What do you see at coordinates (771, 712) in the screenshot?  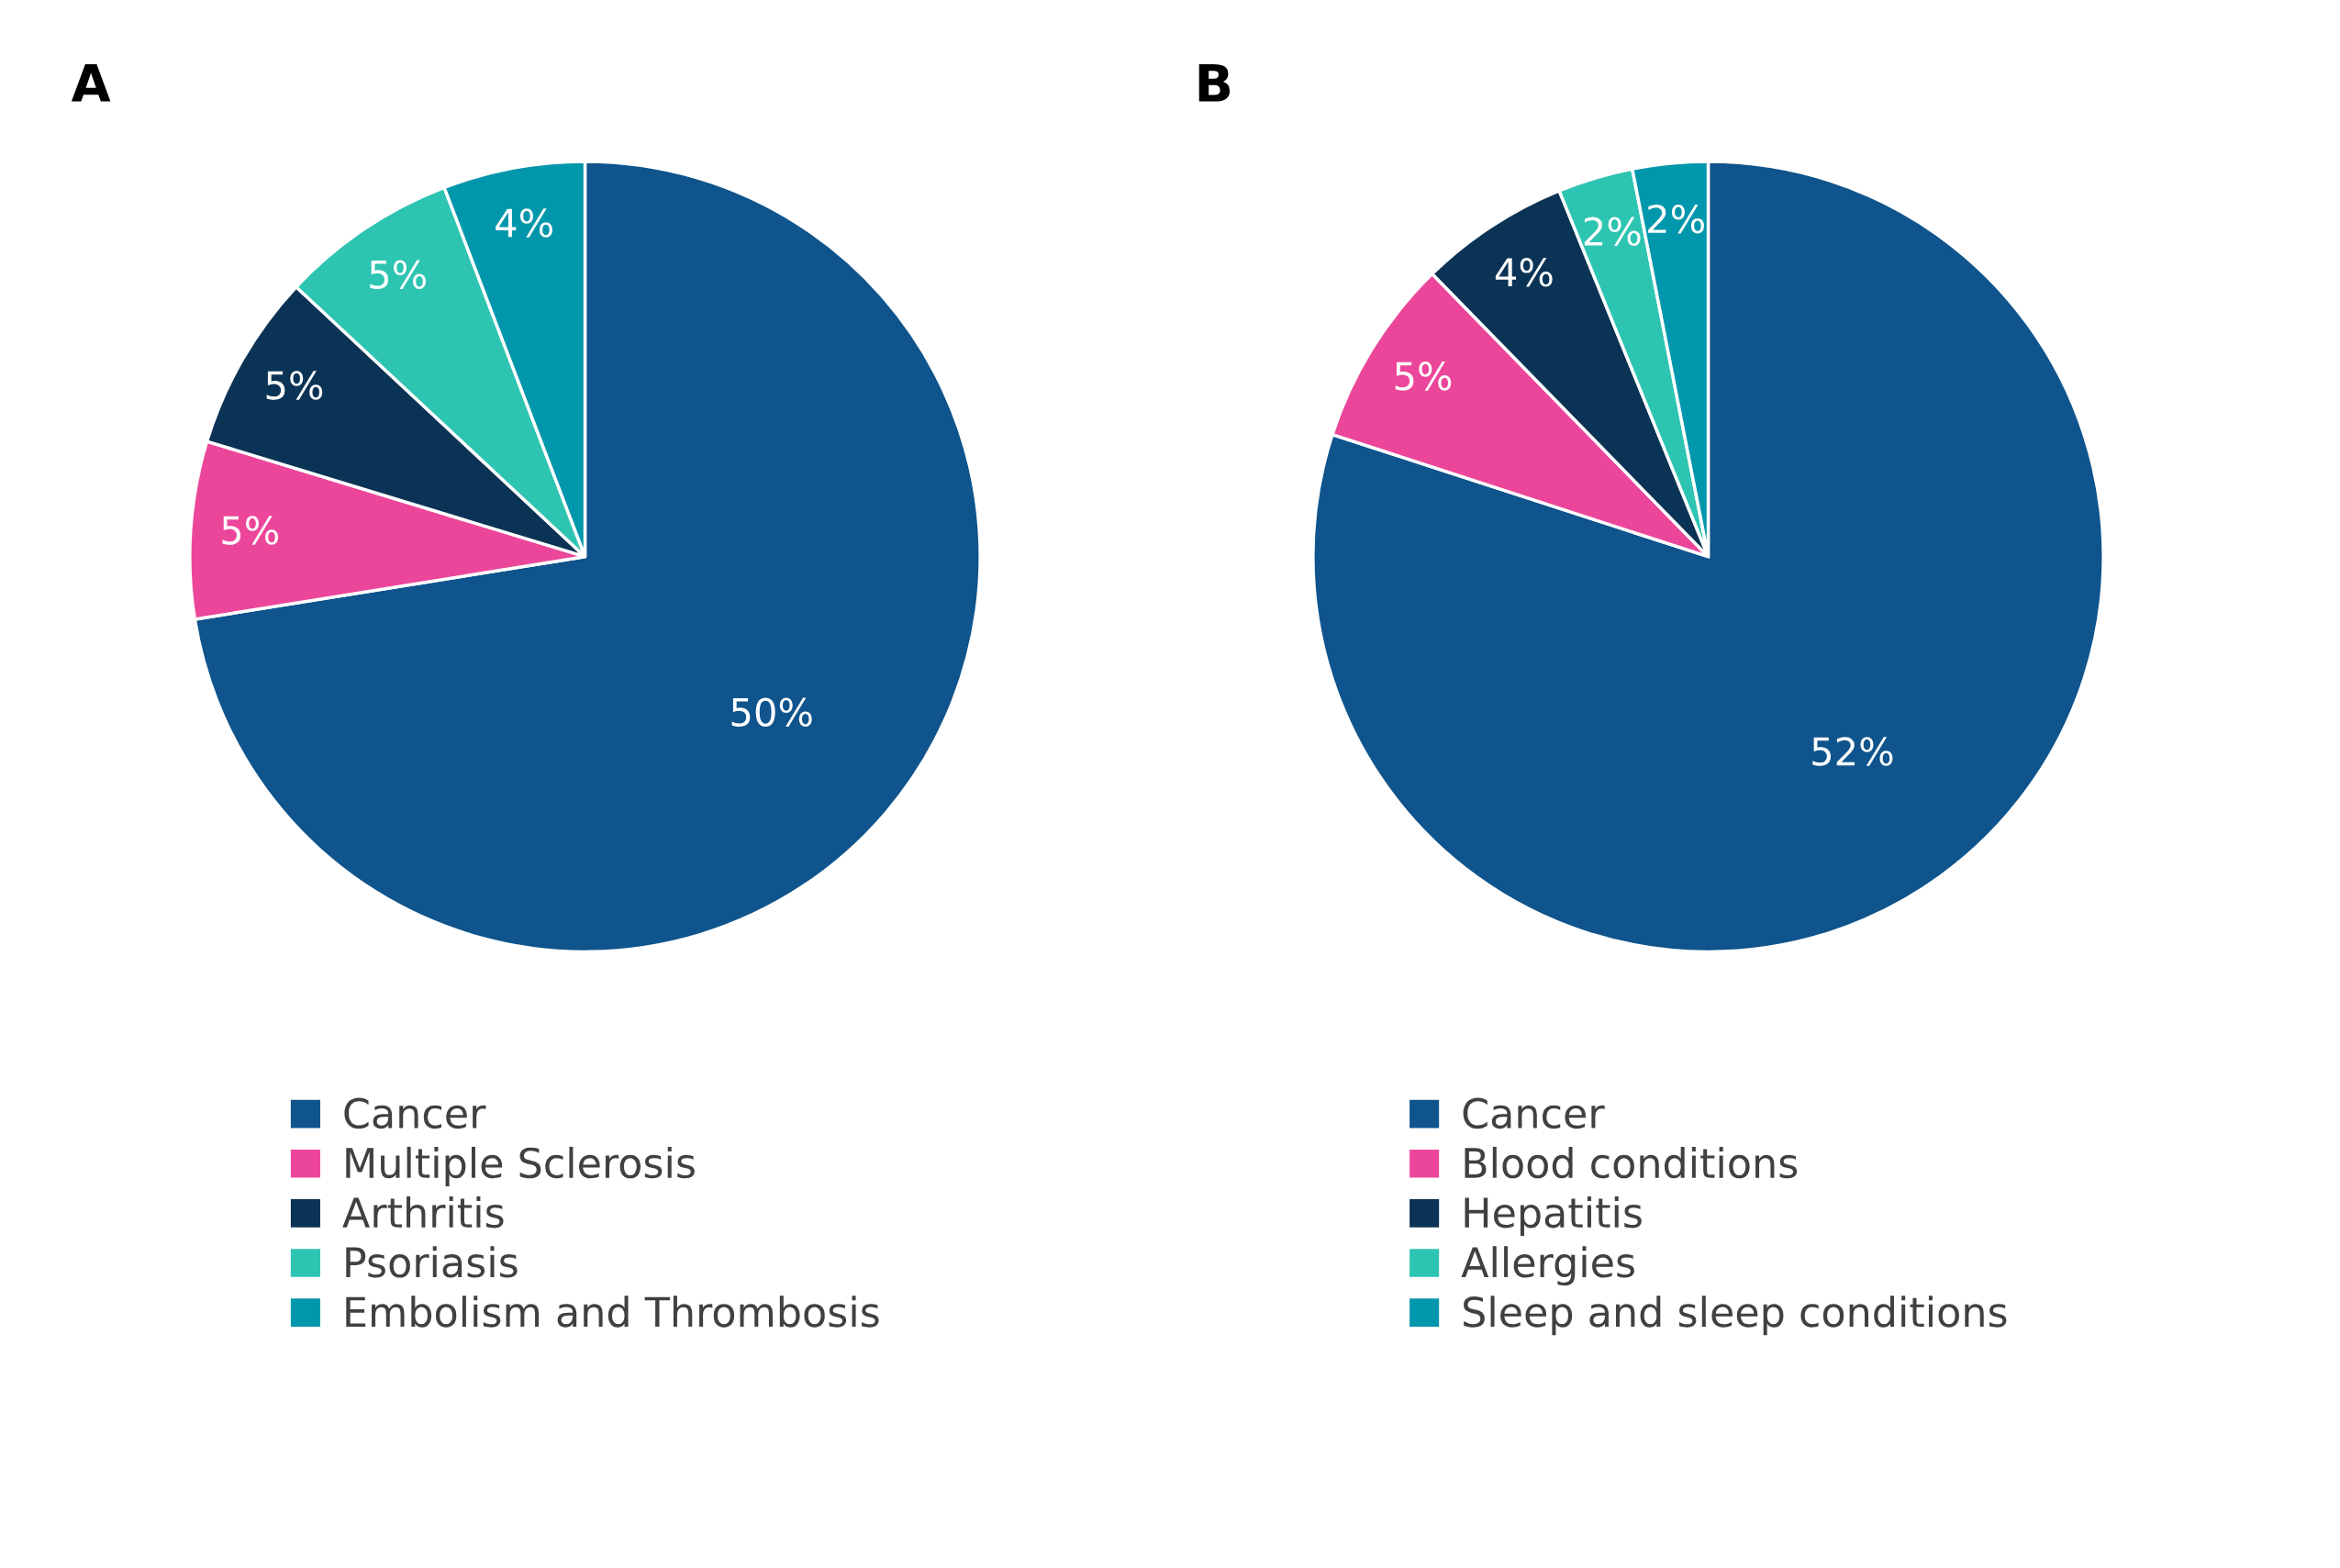 I see `data-label: 50%` at bounding box center [771, 712].